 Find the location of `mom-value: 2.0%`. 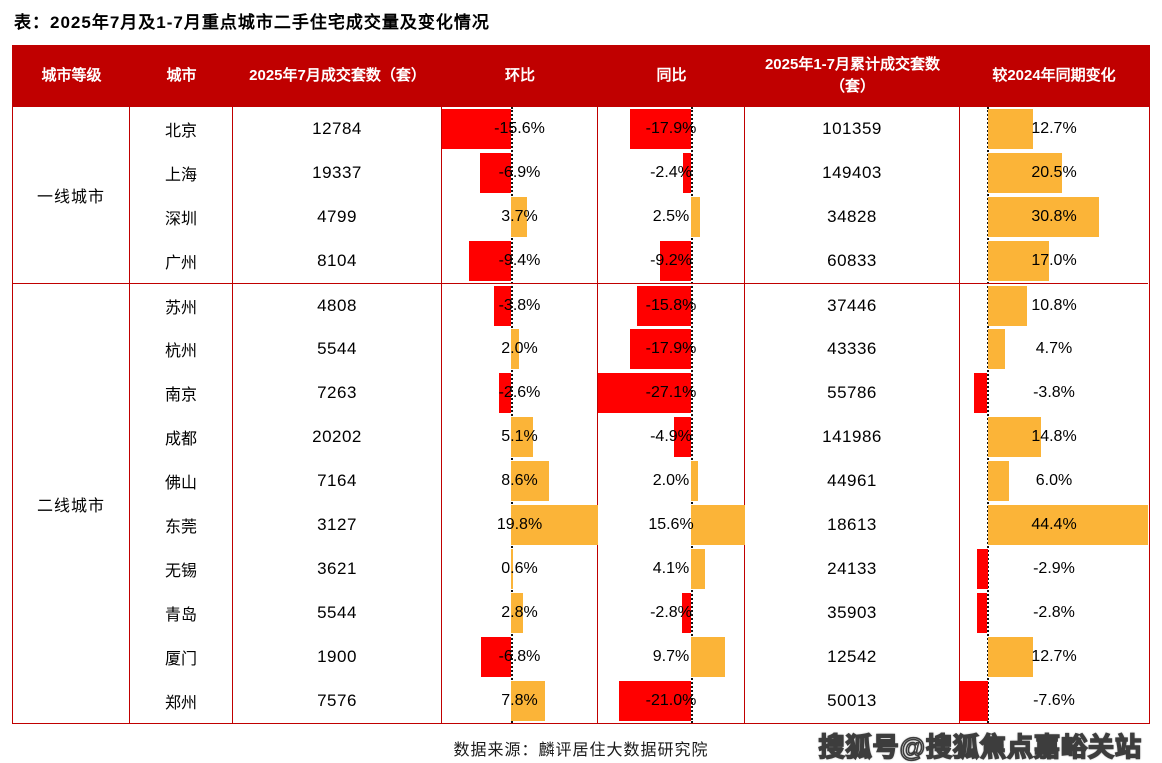

mom-value: 2.0% is located at coordinates (519, 348).